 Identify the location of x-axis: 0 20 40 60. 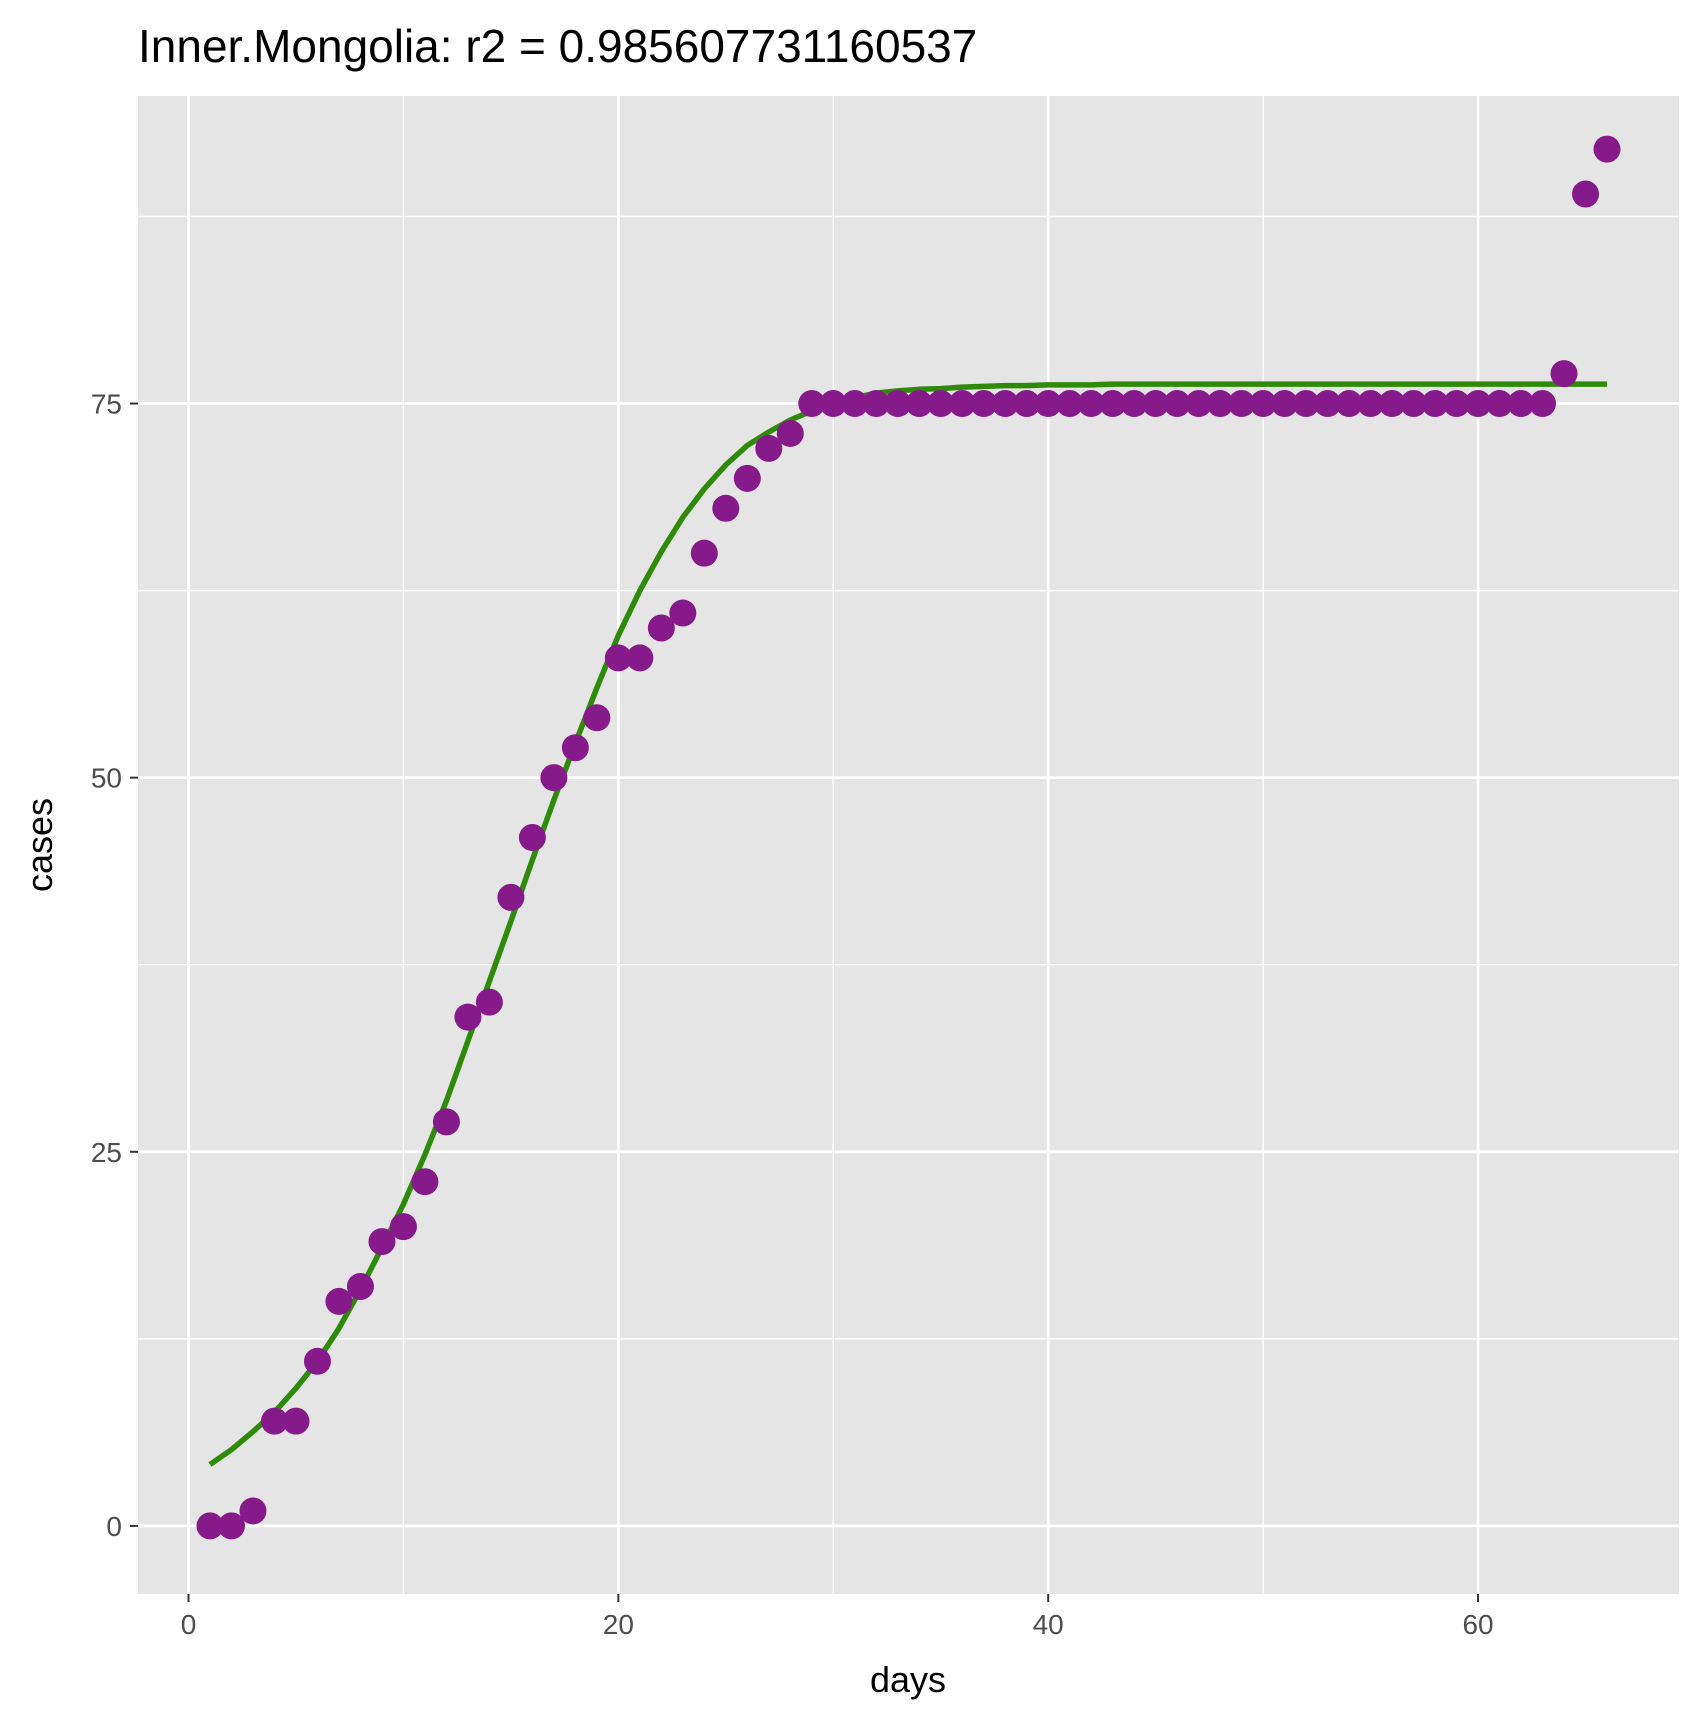
(837, 1617).